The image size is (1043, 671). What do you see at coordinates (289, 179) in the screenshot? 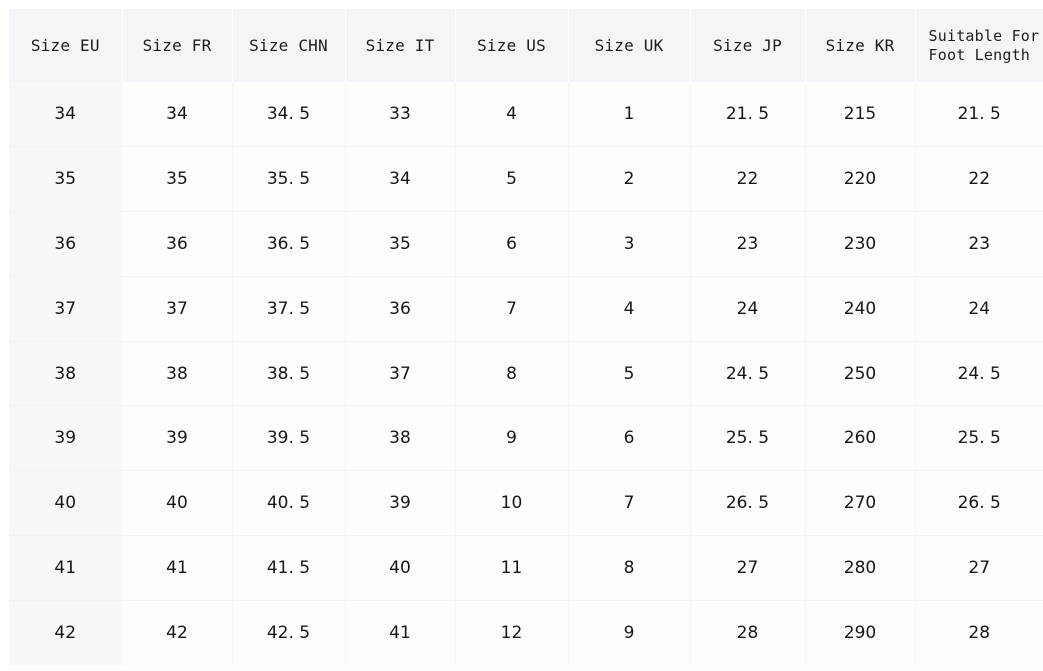
I see `table-cell: 35. 5` at bounding box center [289, 179].